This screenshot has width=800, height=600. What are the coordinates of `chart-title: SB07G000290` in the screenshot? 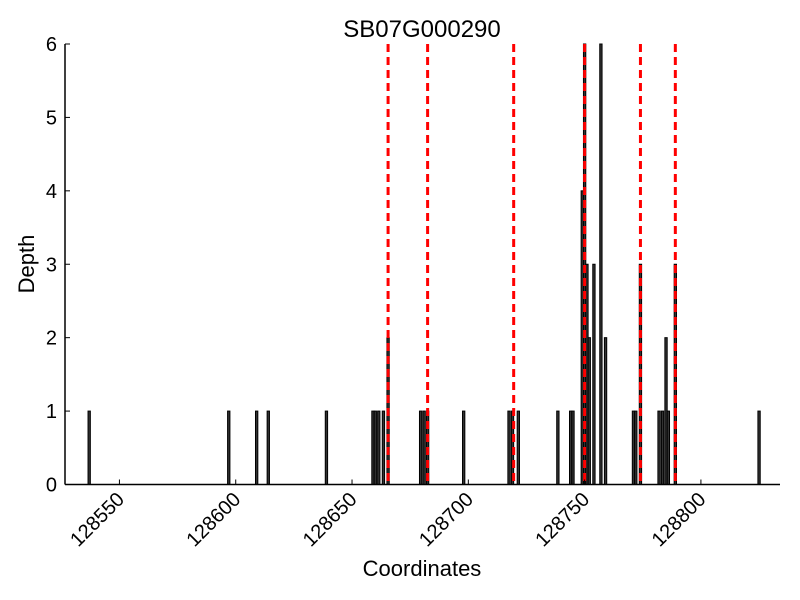 It's located at (421, 29).